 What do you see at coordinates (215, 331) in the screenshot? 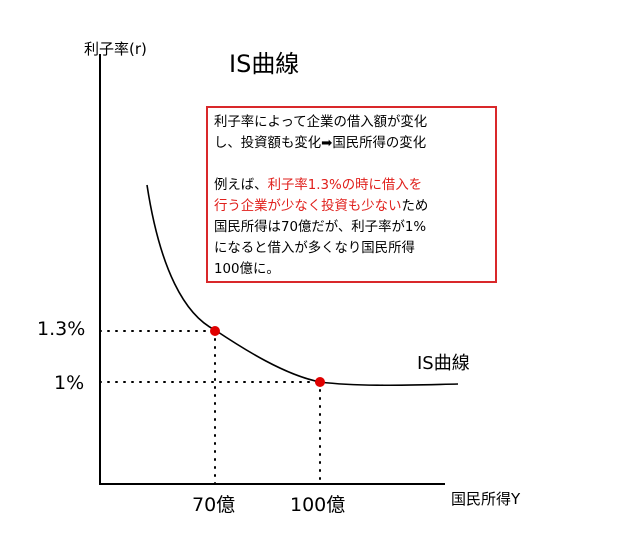
I see `point-70-1.3` at bounding box center [215, 331].